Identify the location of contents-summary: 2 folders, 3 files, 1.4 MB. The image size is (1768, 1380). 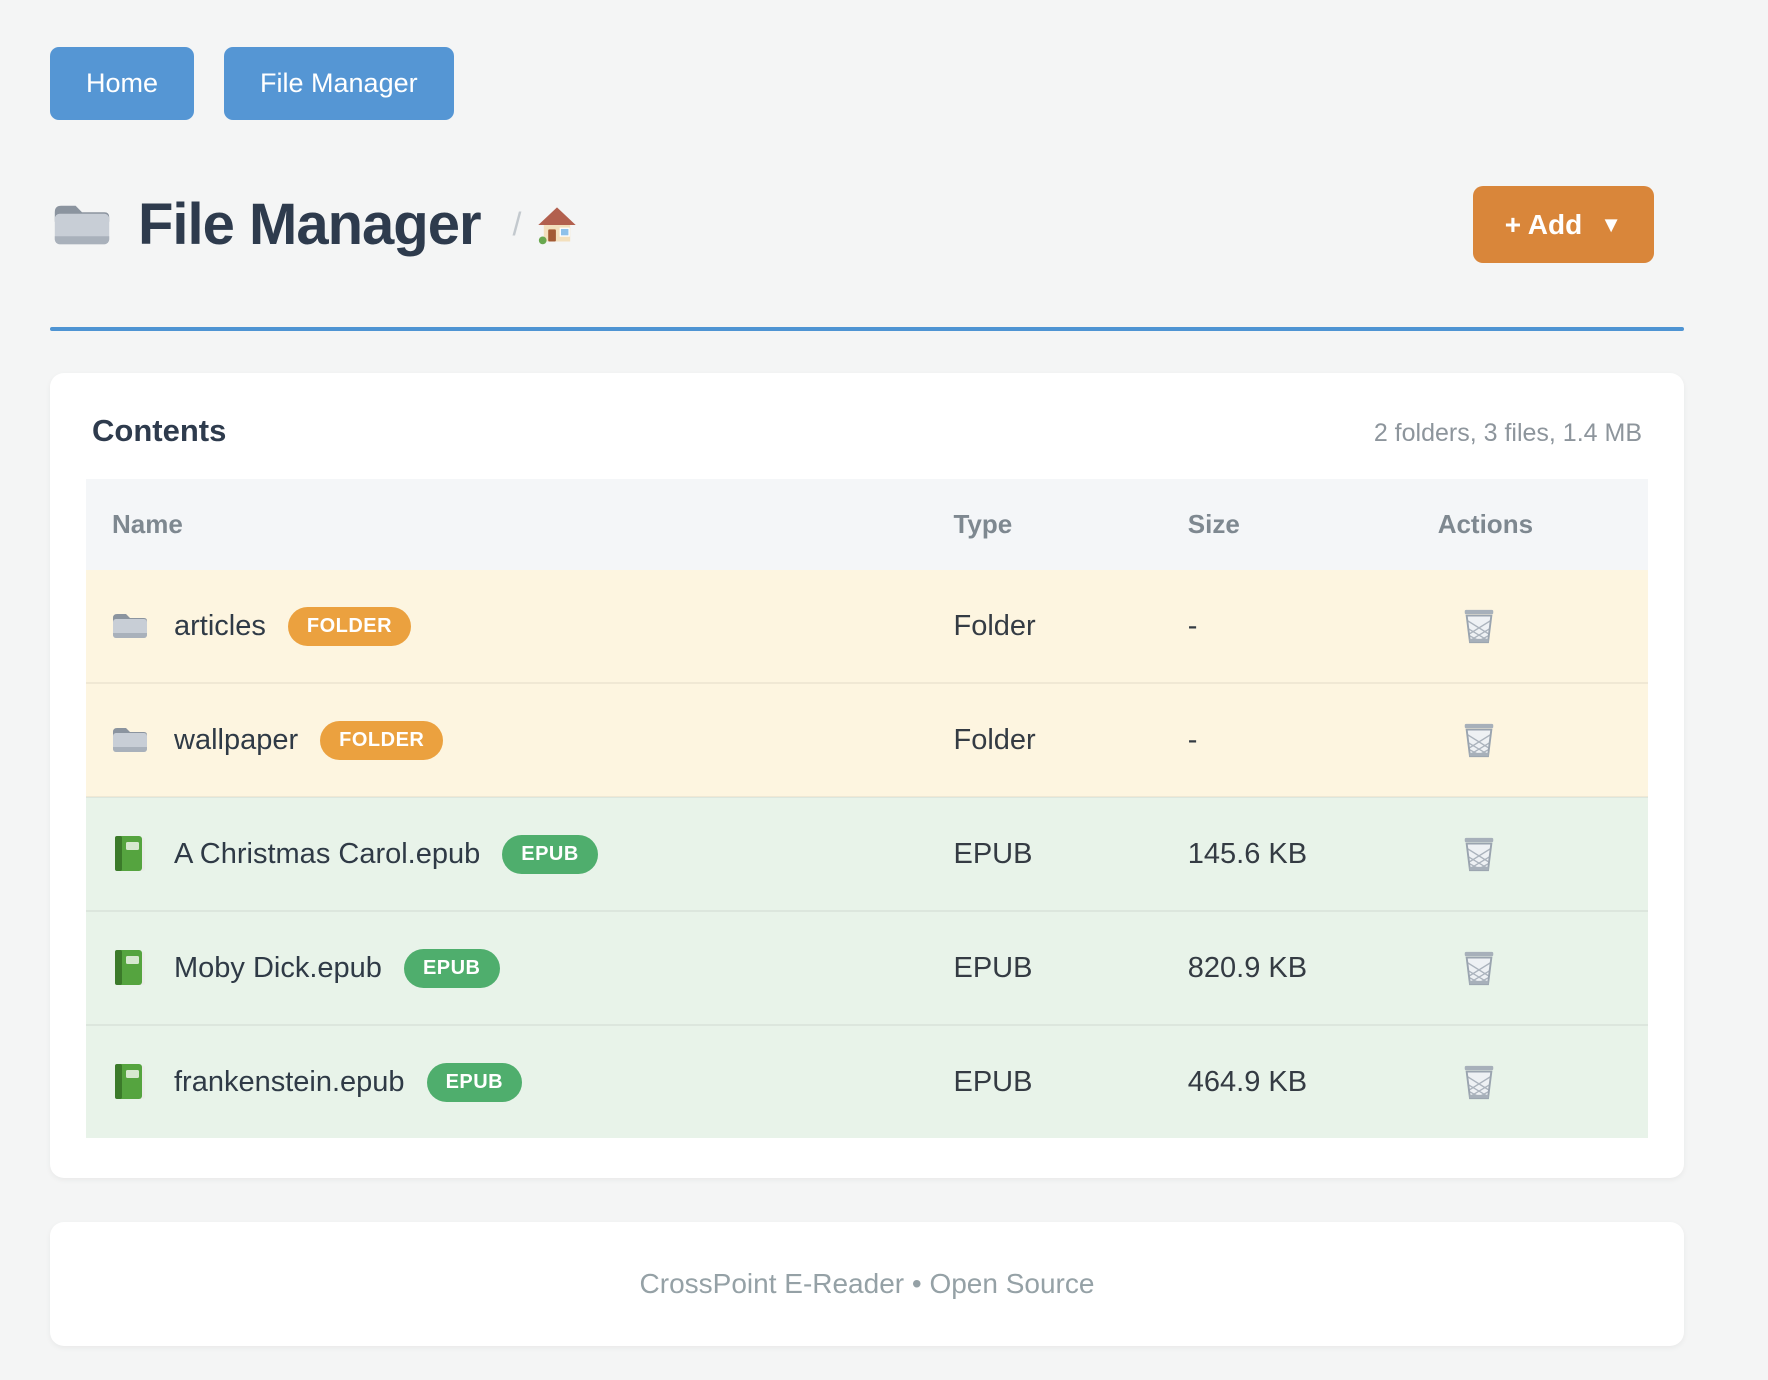
(1507, 433).